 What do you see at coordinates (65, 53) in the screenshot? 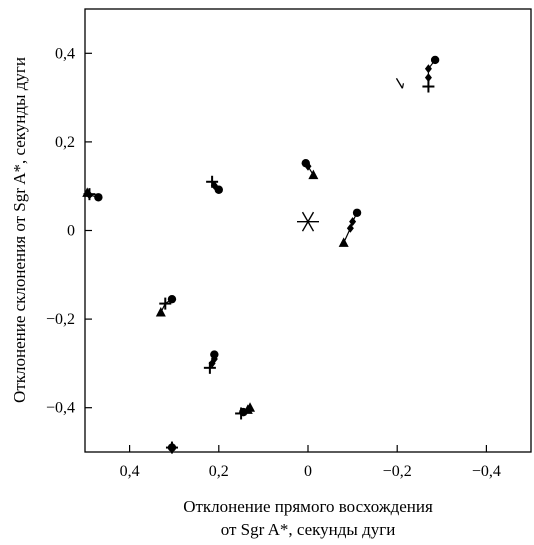
I see `y-tick-label: 0,4` at bounding box center [65, 53].